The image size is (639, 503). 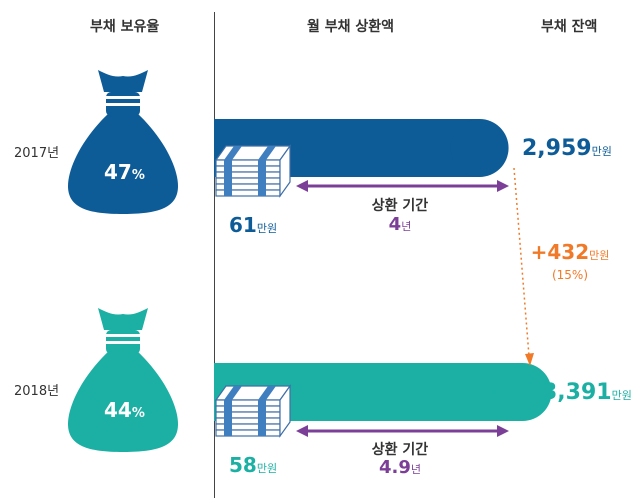 I want to click on increase-arrow, so click(x=523, y=266).